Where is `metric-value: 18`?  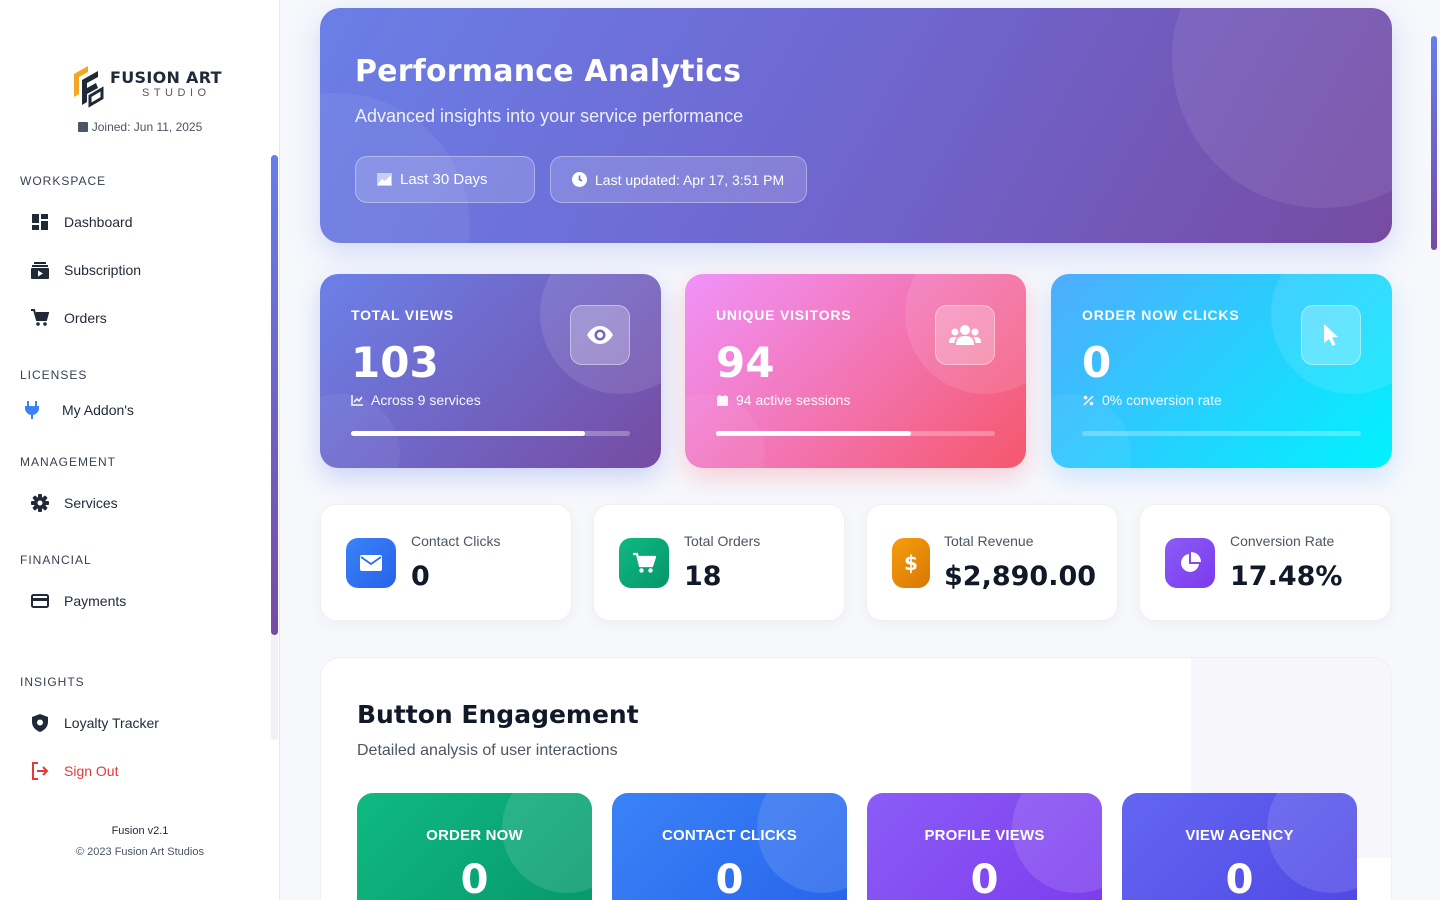 metric-value: 18 is located at coordinates (703, 576).